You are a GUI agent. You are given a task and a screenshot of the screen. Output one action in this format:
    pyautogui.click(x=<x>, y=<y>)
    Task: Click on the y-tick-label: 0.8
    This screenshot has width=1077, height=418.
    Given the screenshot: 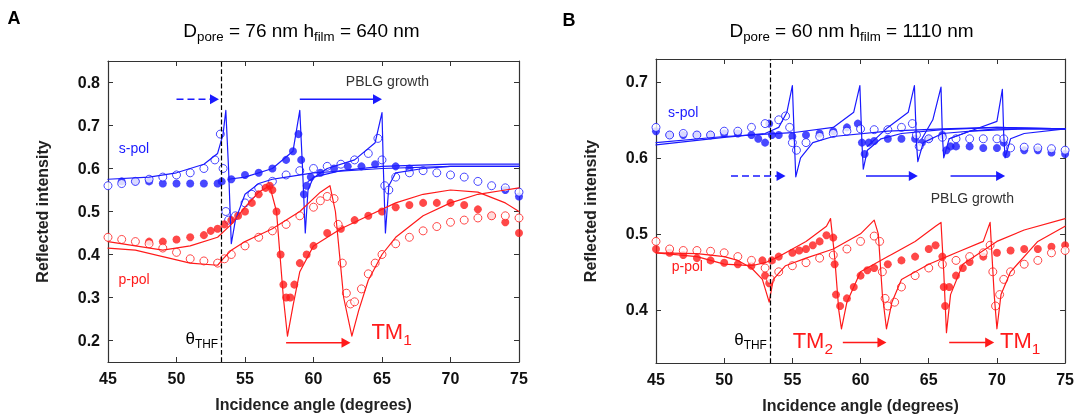 What is the action you would take?
    pyautogui.click(x=89, y=82)
    